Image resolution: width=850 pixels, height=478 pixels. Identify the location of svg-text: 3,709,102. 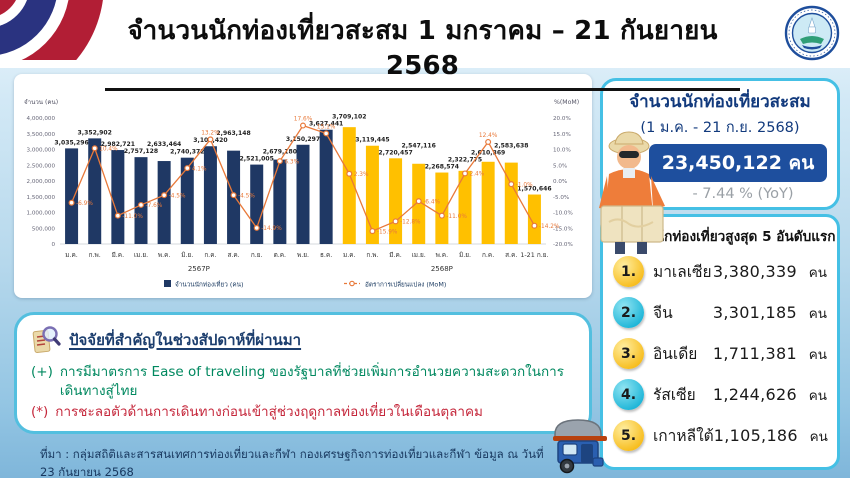
(349, 117).